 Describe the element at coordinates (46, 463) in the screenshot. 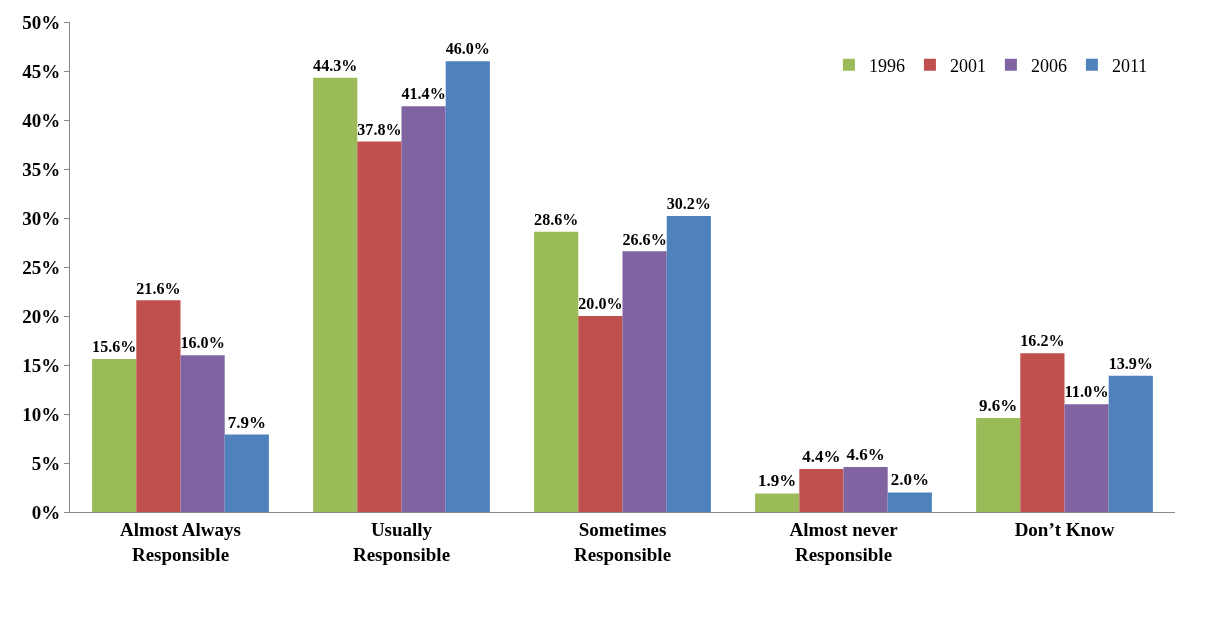

I see `y-tick-label: 5%` at that location.